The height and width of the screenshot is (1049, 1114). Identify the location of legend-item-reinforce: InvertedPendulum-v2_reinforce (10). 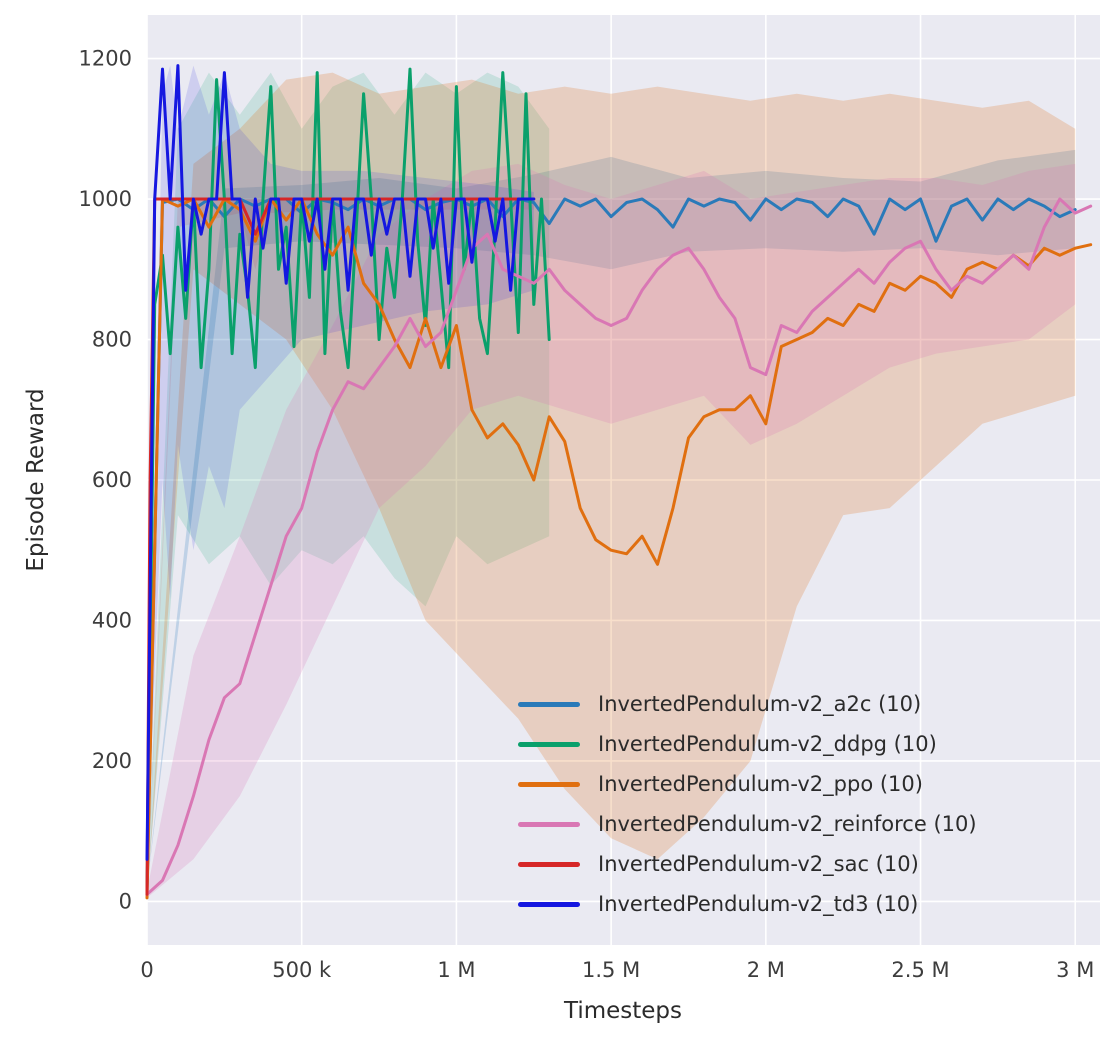
(747, 824).